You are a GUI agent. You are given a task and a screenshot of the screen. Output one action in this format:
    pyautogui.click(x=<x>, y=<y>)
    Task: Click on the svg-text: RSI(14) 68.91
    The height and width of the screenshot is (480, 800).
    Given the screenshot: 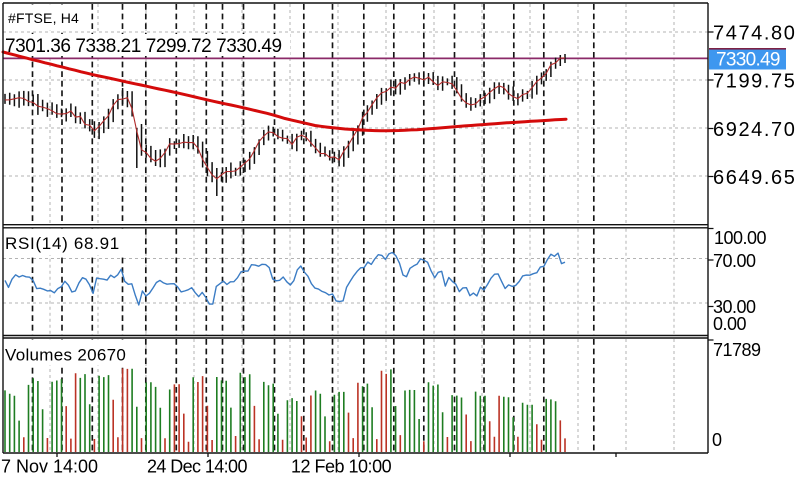 What is the action you would take?
    pyautogui.click(x=62, y=243)
    